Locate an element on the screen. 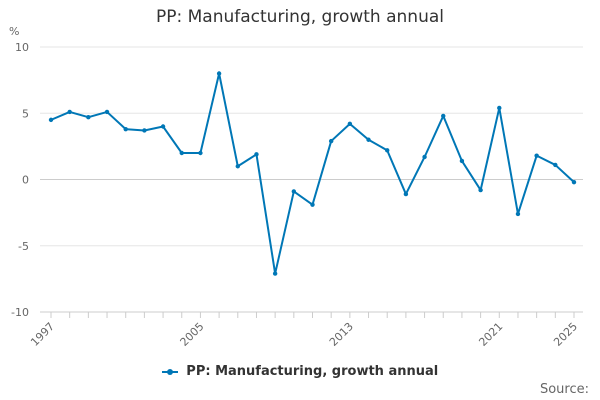 This screenshot has height=400, width=600. x-tick-label: 2005 is located at coordinates (192, 334).